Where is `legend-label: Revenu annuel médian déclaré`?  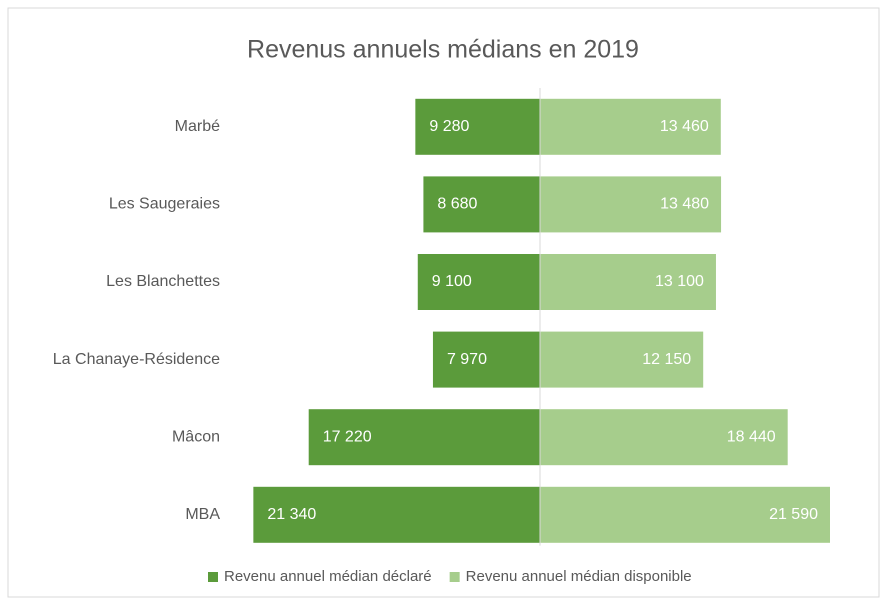 legend-label: Revenu annuel médian déclaré is located at coordinates (328, 576).